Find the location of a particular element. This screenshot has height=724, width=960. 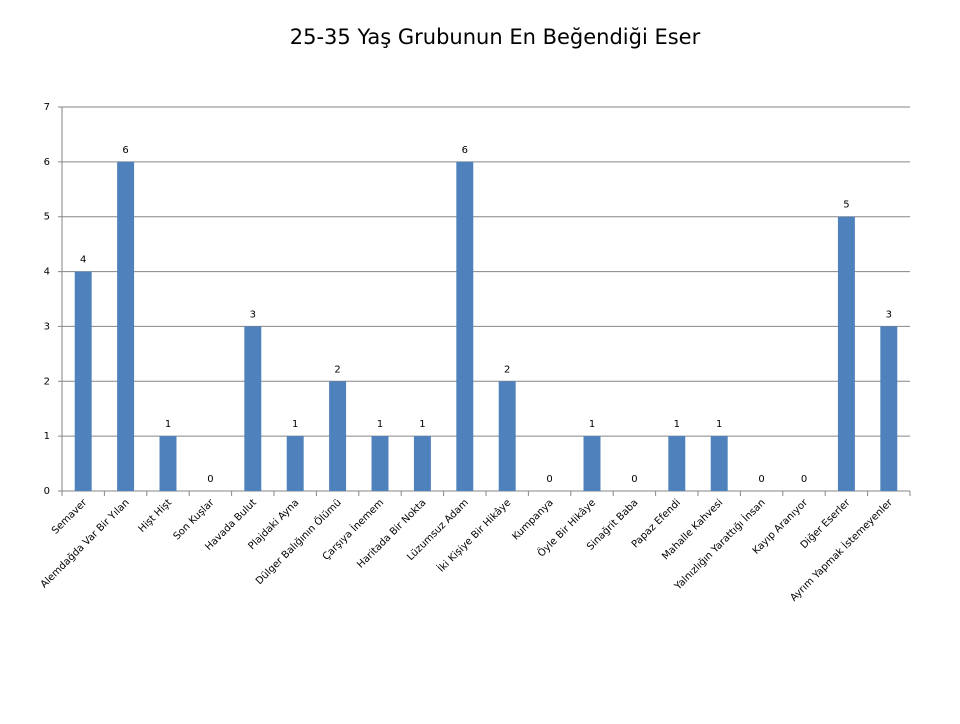

y-tick-label: 6 is located at coordinates (47, 162).